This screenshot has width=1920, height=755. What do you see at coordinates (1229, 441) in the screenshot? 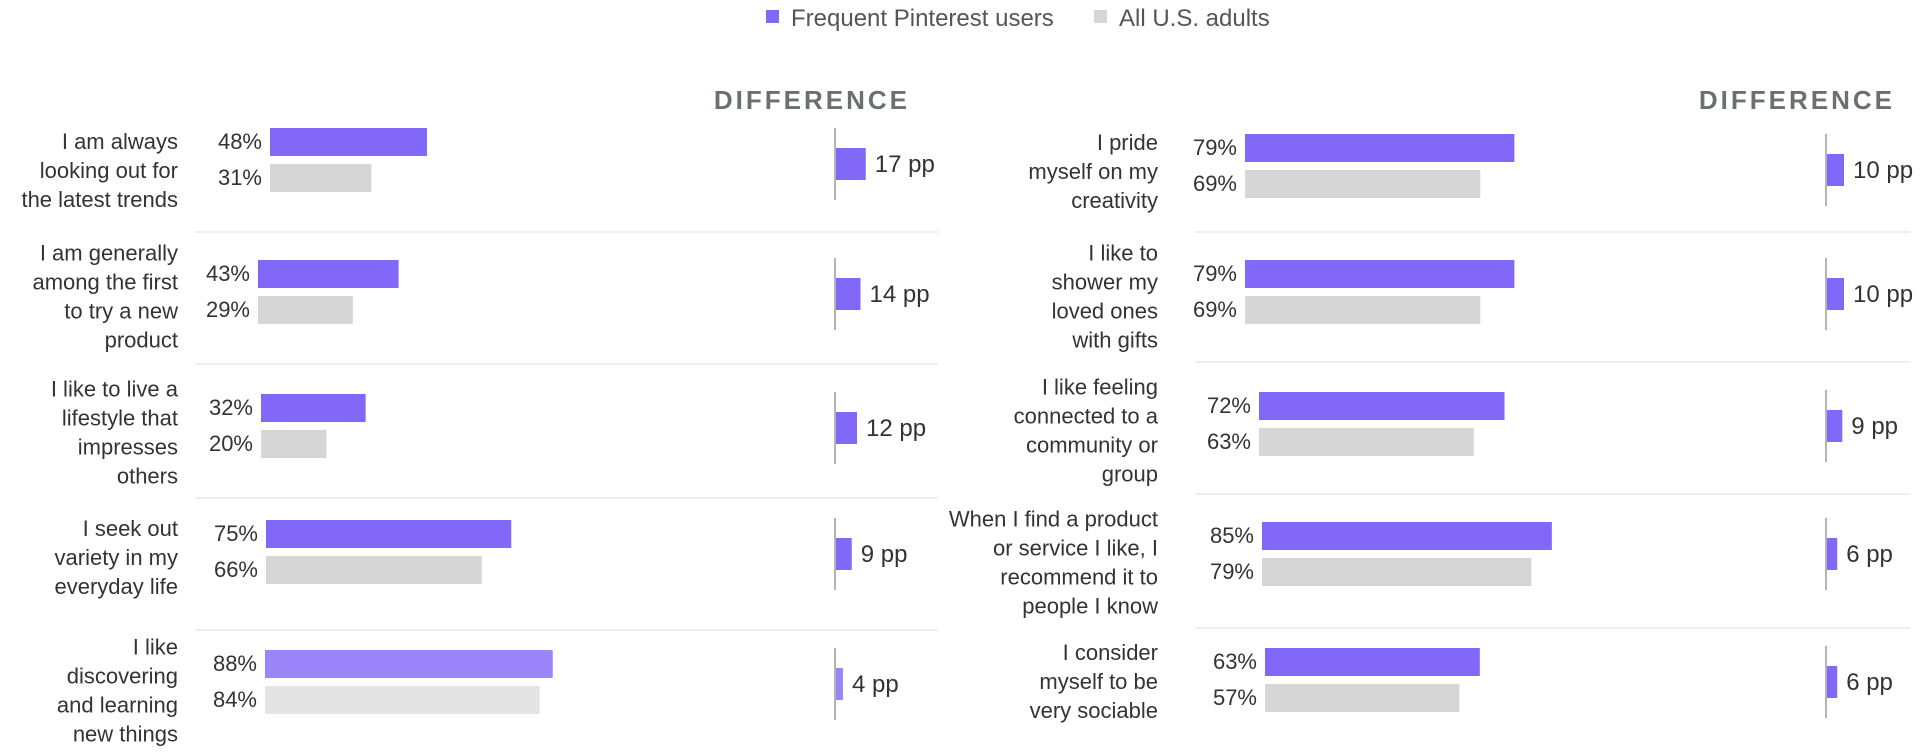
I see `right-value-label-all: 63%` at bounding box center [1229, 441].